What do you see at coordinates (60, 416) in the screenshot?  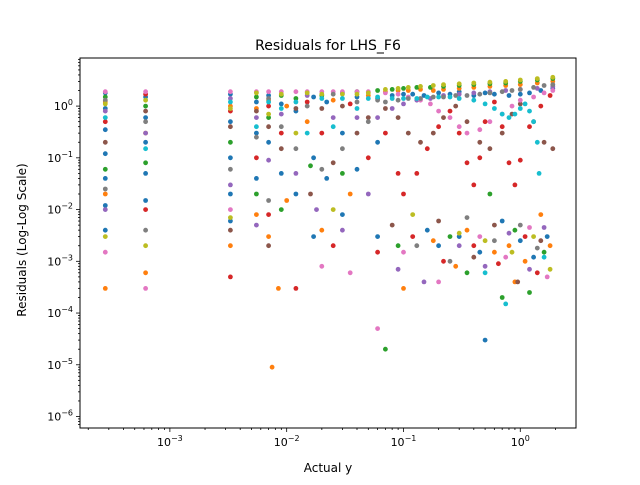 I see `y-tick-label: 10⁻⁶` at bounding box center [60, 416].